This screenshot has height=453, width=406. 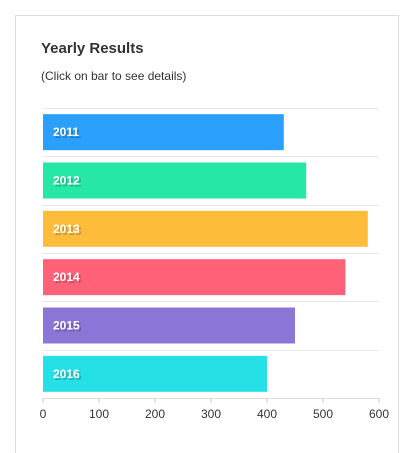 What do you see at coordinates (155, 373) in the screenshot?
I see `bar-2016` at bounding box center [155, 373].